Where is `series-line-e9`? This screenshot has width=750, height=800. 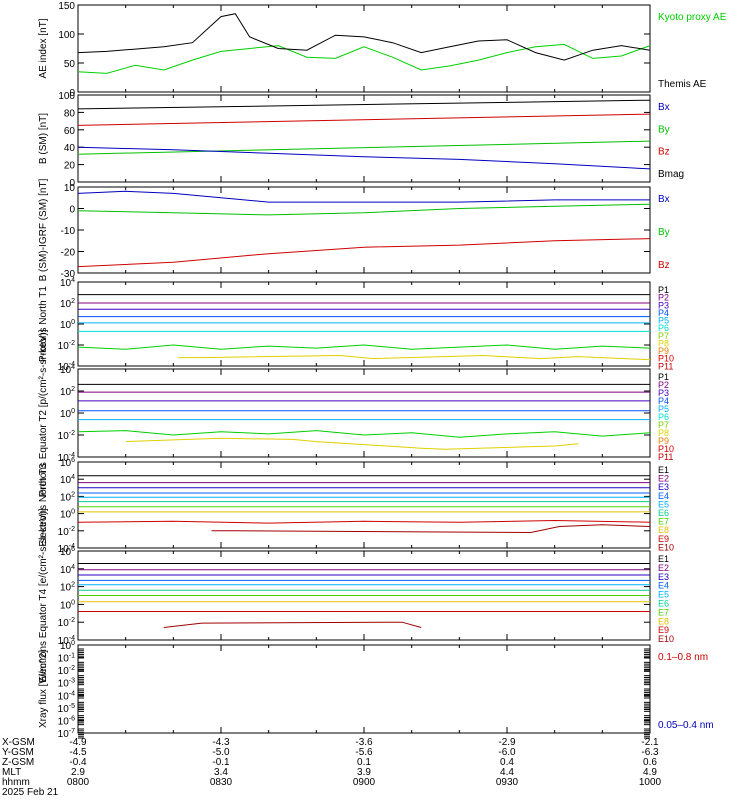 series-line-e9 is located at coordinates (364, 521).